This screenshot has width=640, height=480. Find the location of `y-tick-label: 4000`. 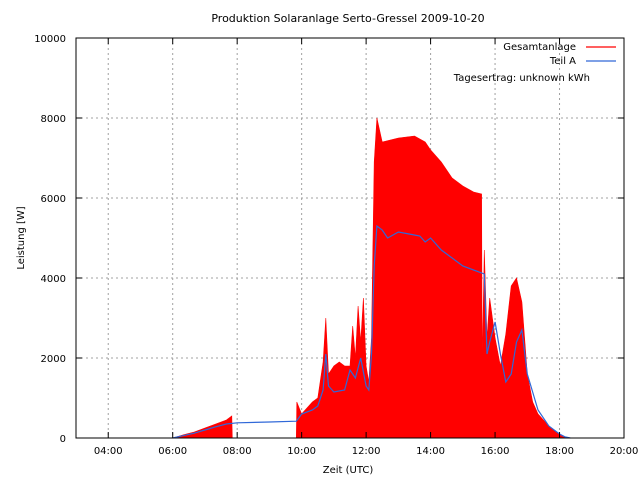

y-tick-label: 4000 is located at coordinates (53, 279).